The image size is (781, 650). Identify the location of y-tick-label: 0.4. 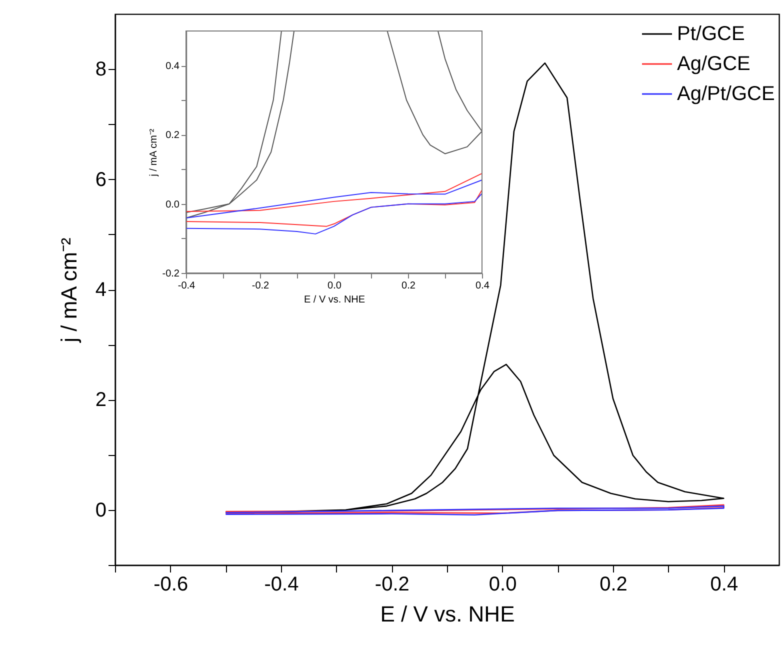
(173, 66).